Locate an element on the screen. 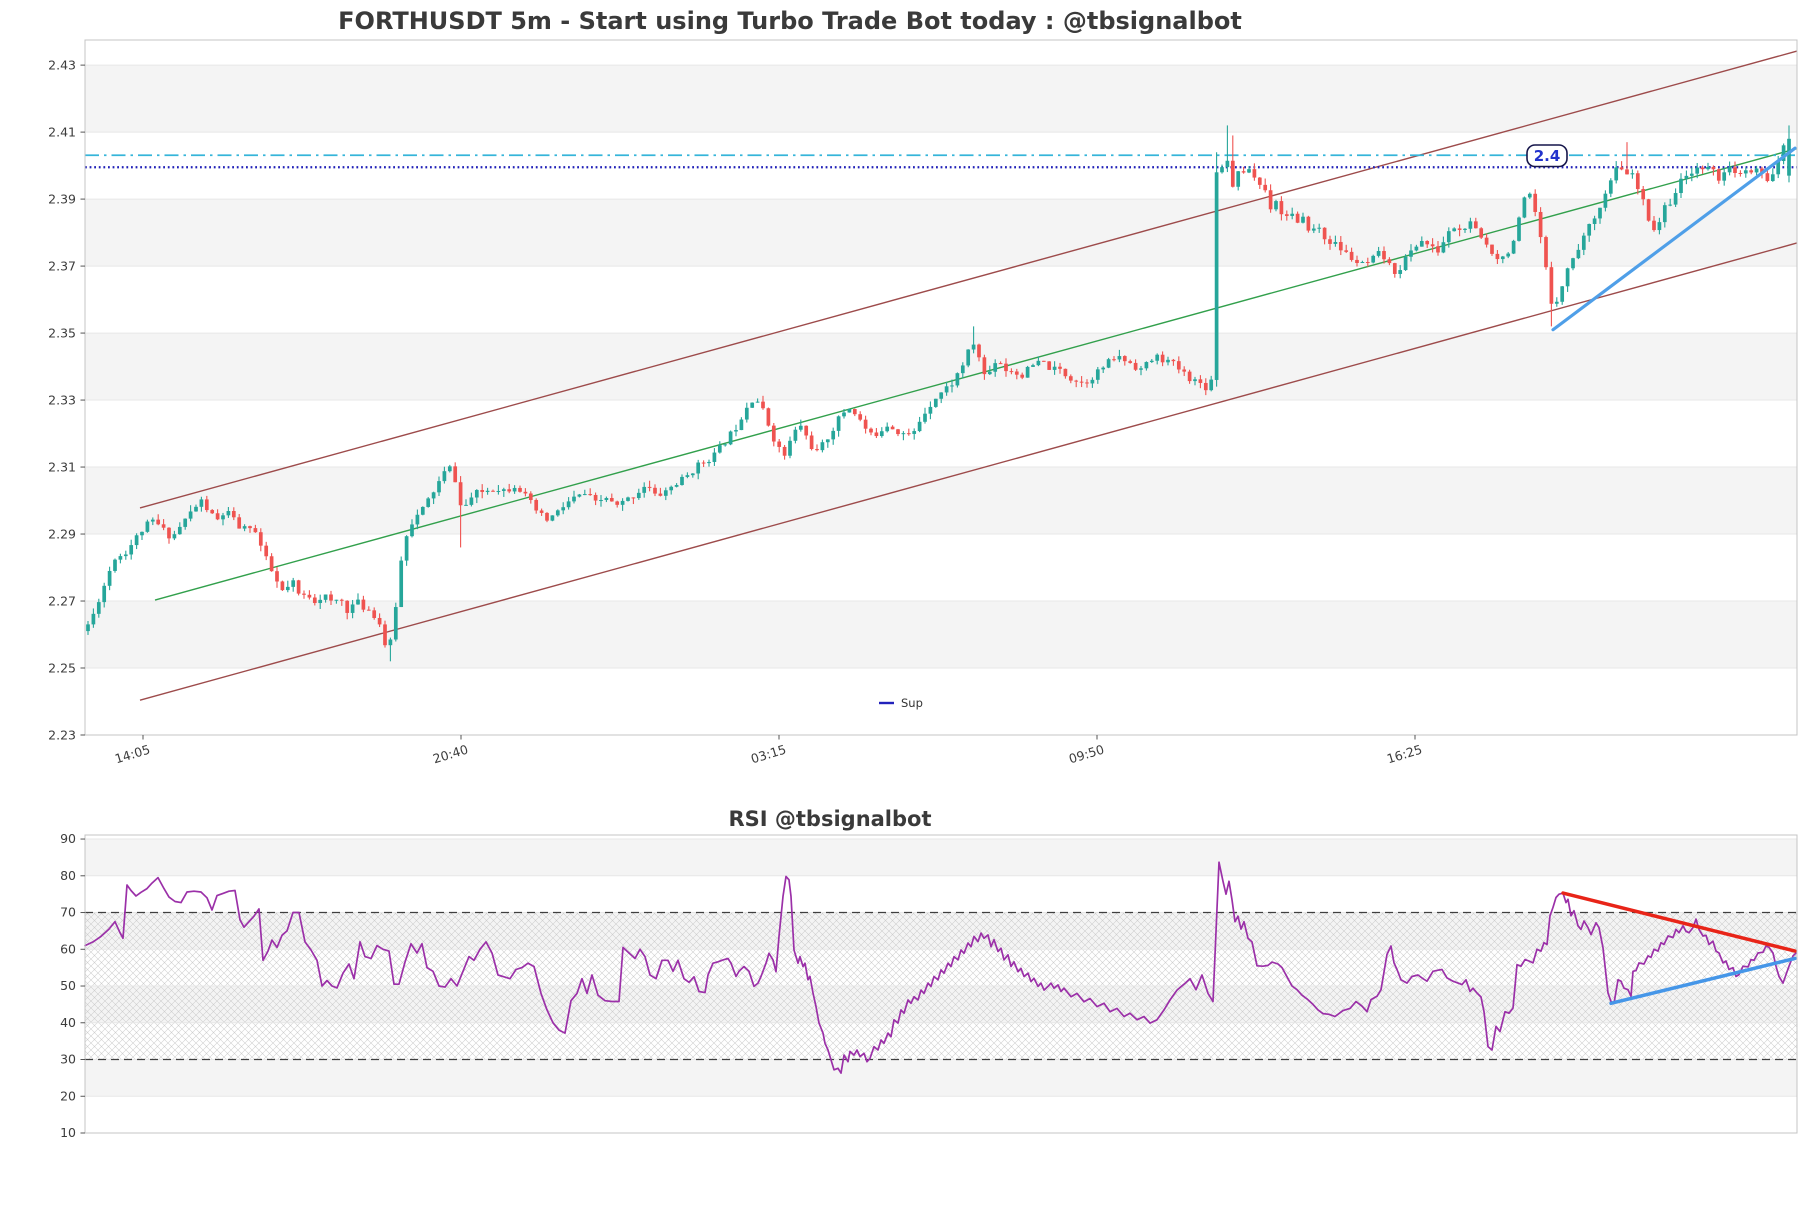  x-tick-label: 14:05 is located at coordinates (132, 754).